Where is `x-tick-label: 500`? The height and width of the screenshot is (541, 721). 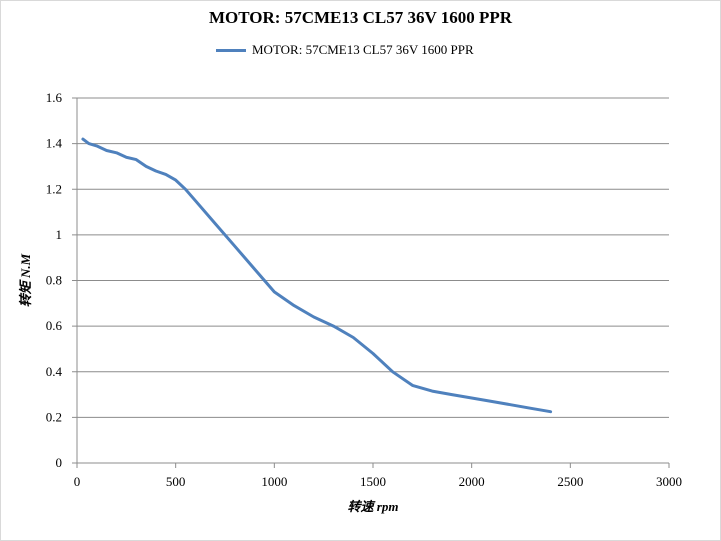 x-tick-label: 500 is located at coordinates (176, 481).